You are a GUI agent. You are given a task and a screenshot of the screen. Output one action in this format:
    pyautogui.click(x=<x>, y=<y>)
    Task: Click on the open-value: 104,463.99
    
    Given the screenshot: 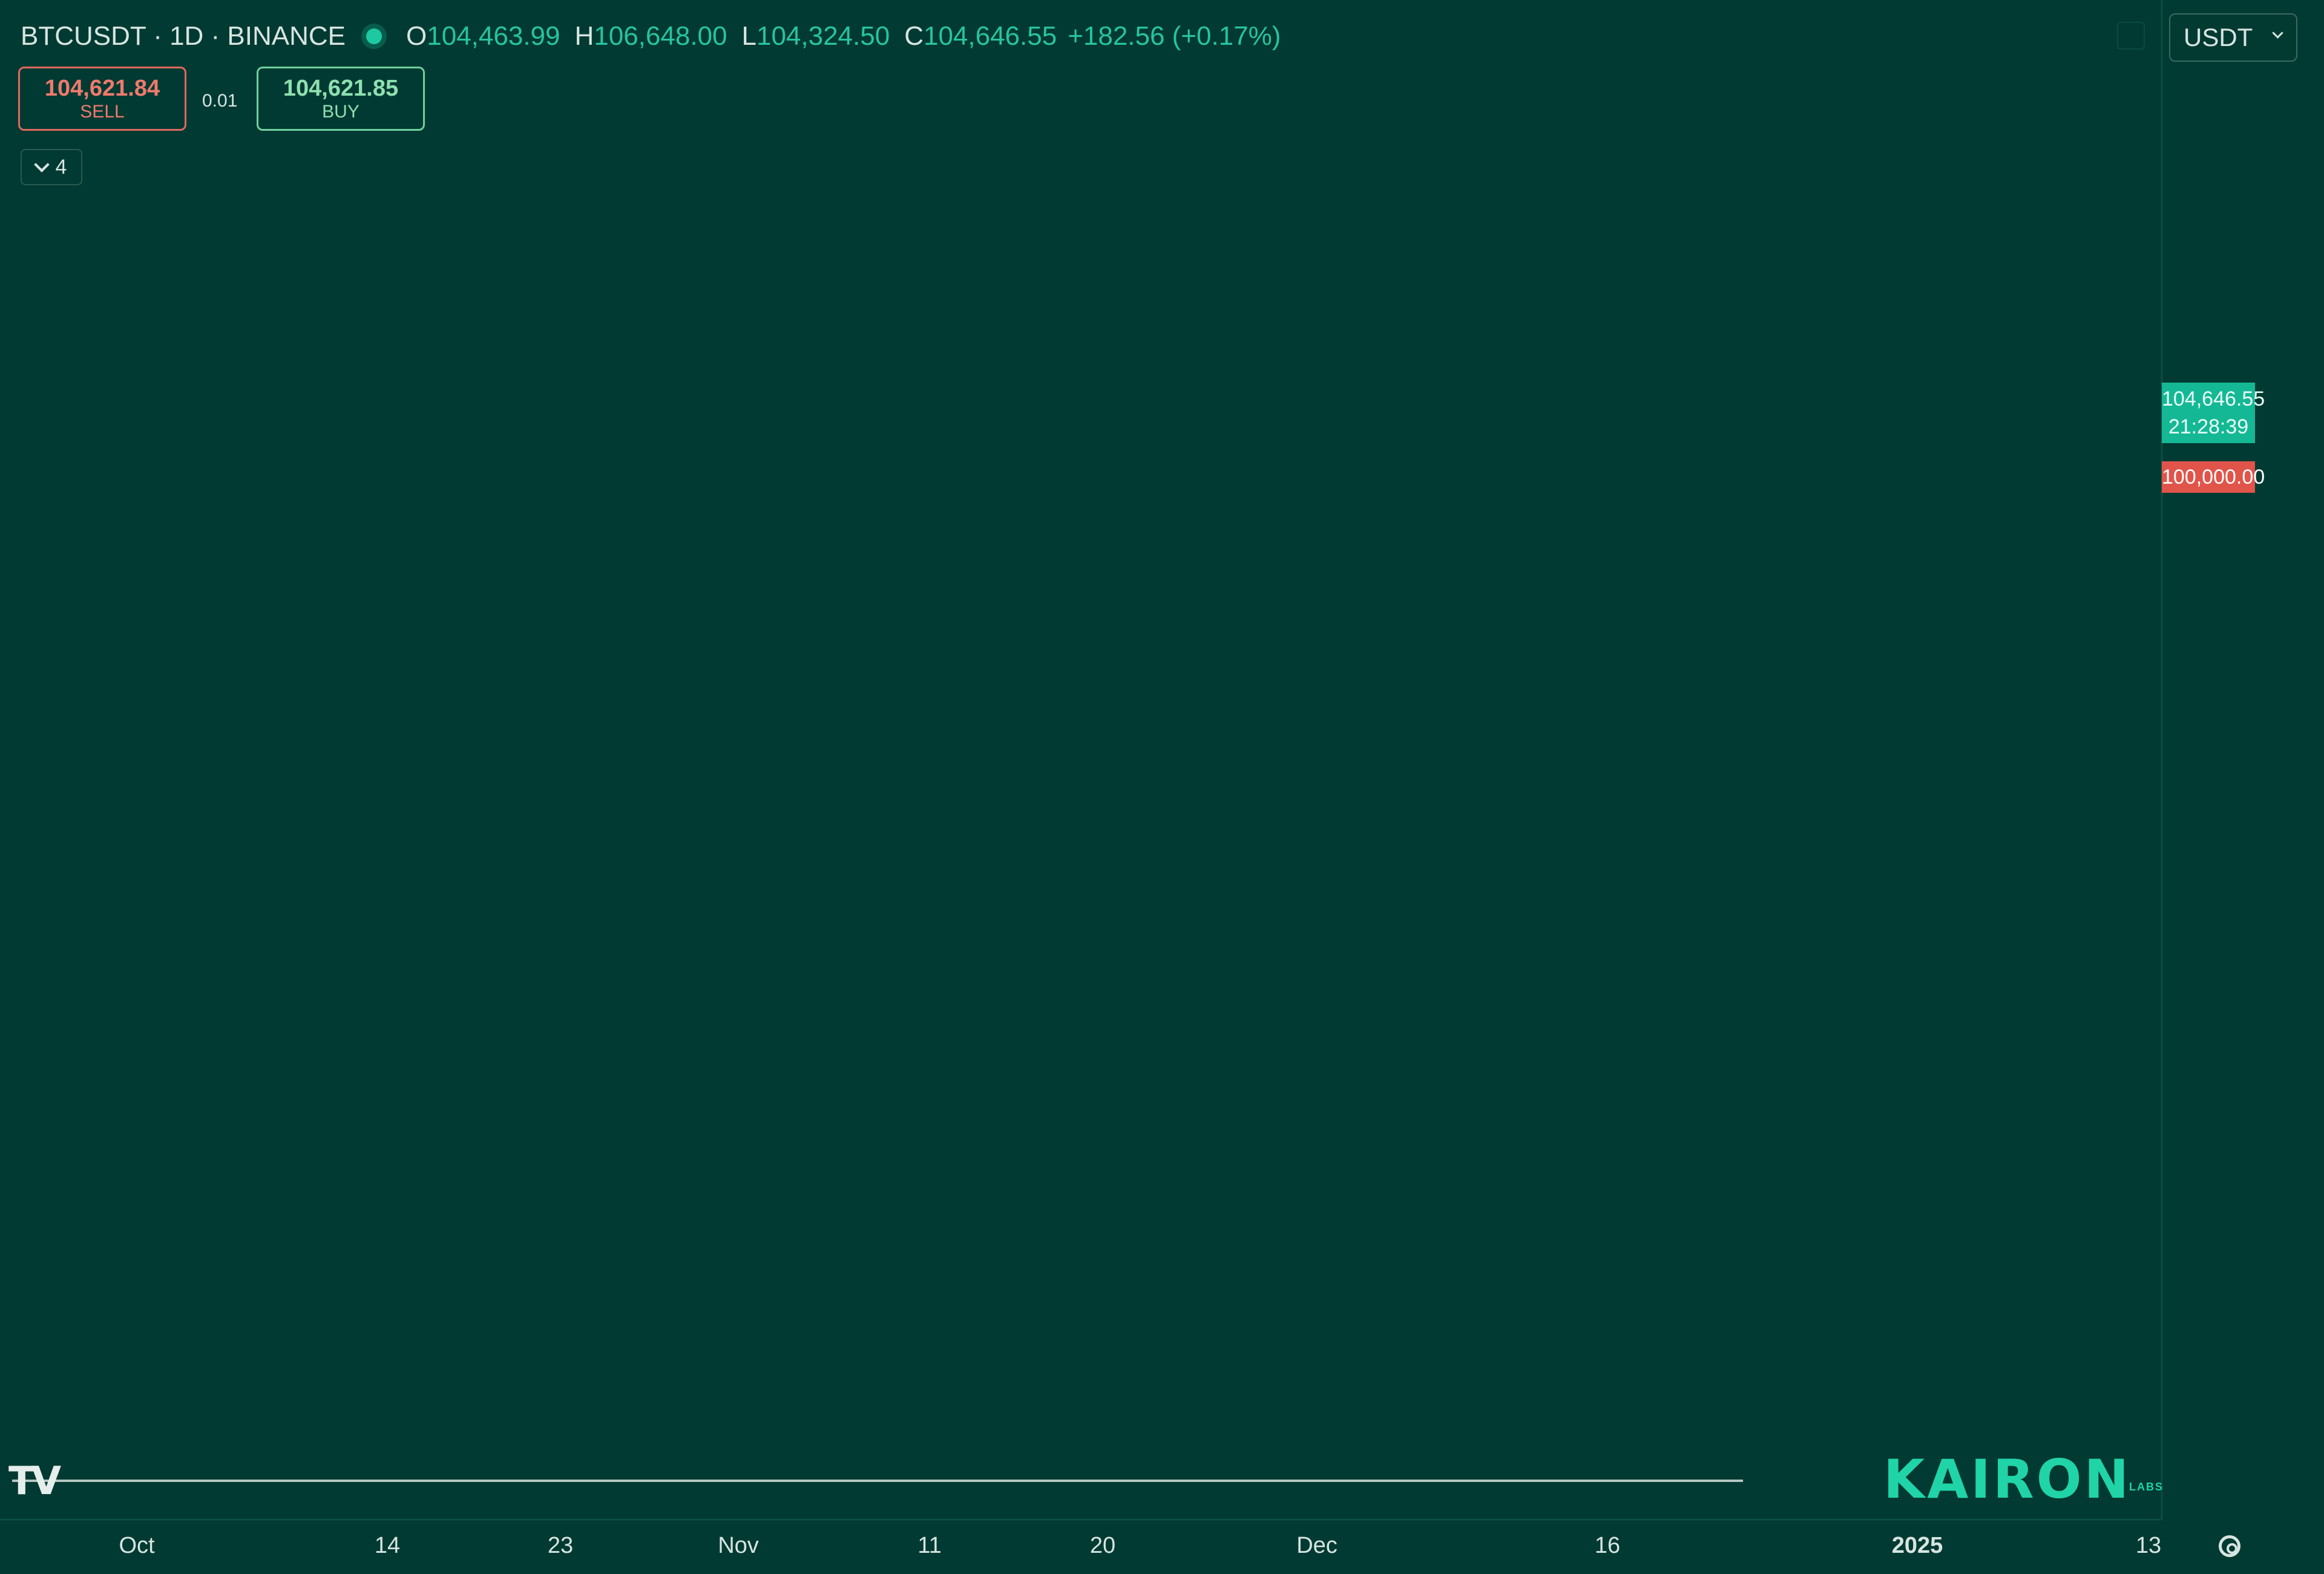 What is the action you would take?
    pyautogui.click(x=493, y=36)
    